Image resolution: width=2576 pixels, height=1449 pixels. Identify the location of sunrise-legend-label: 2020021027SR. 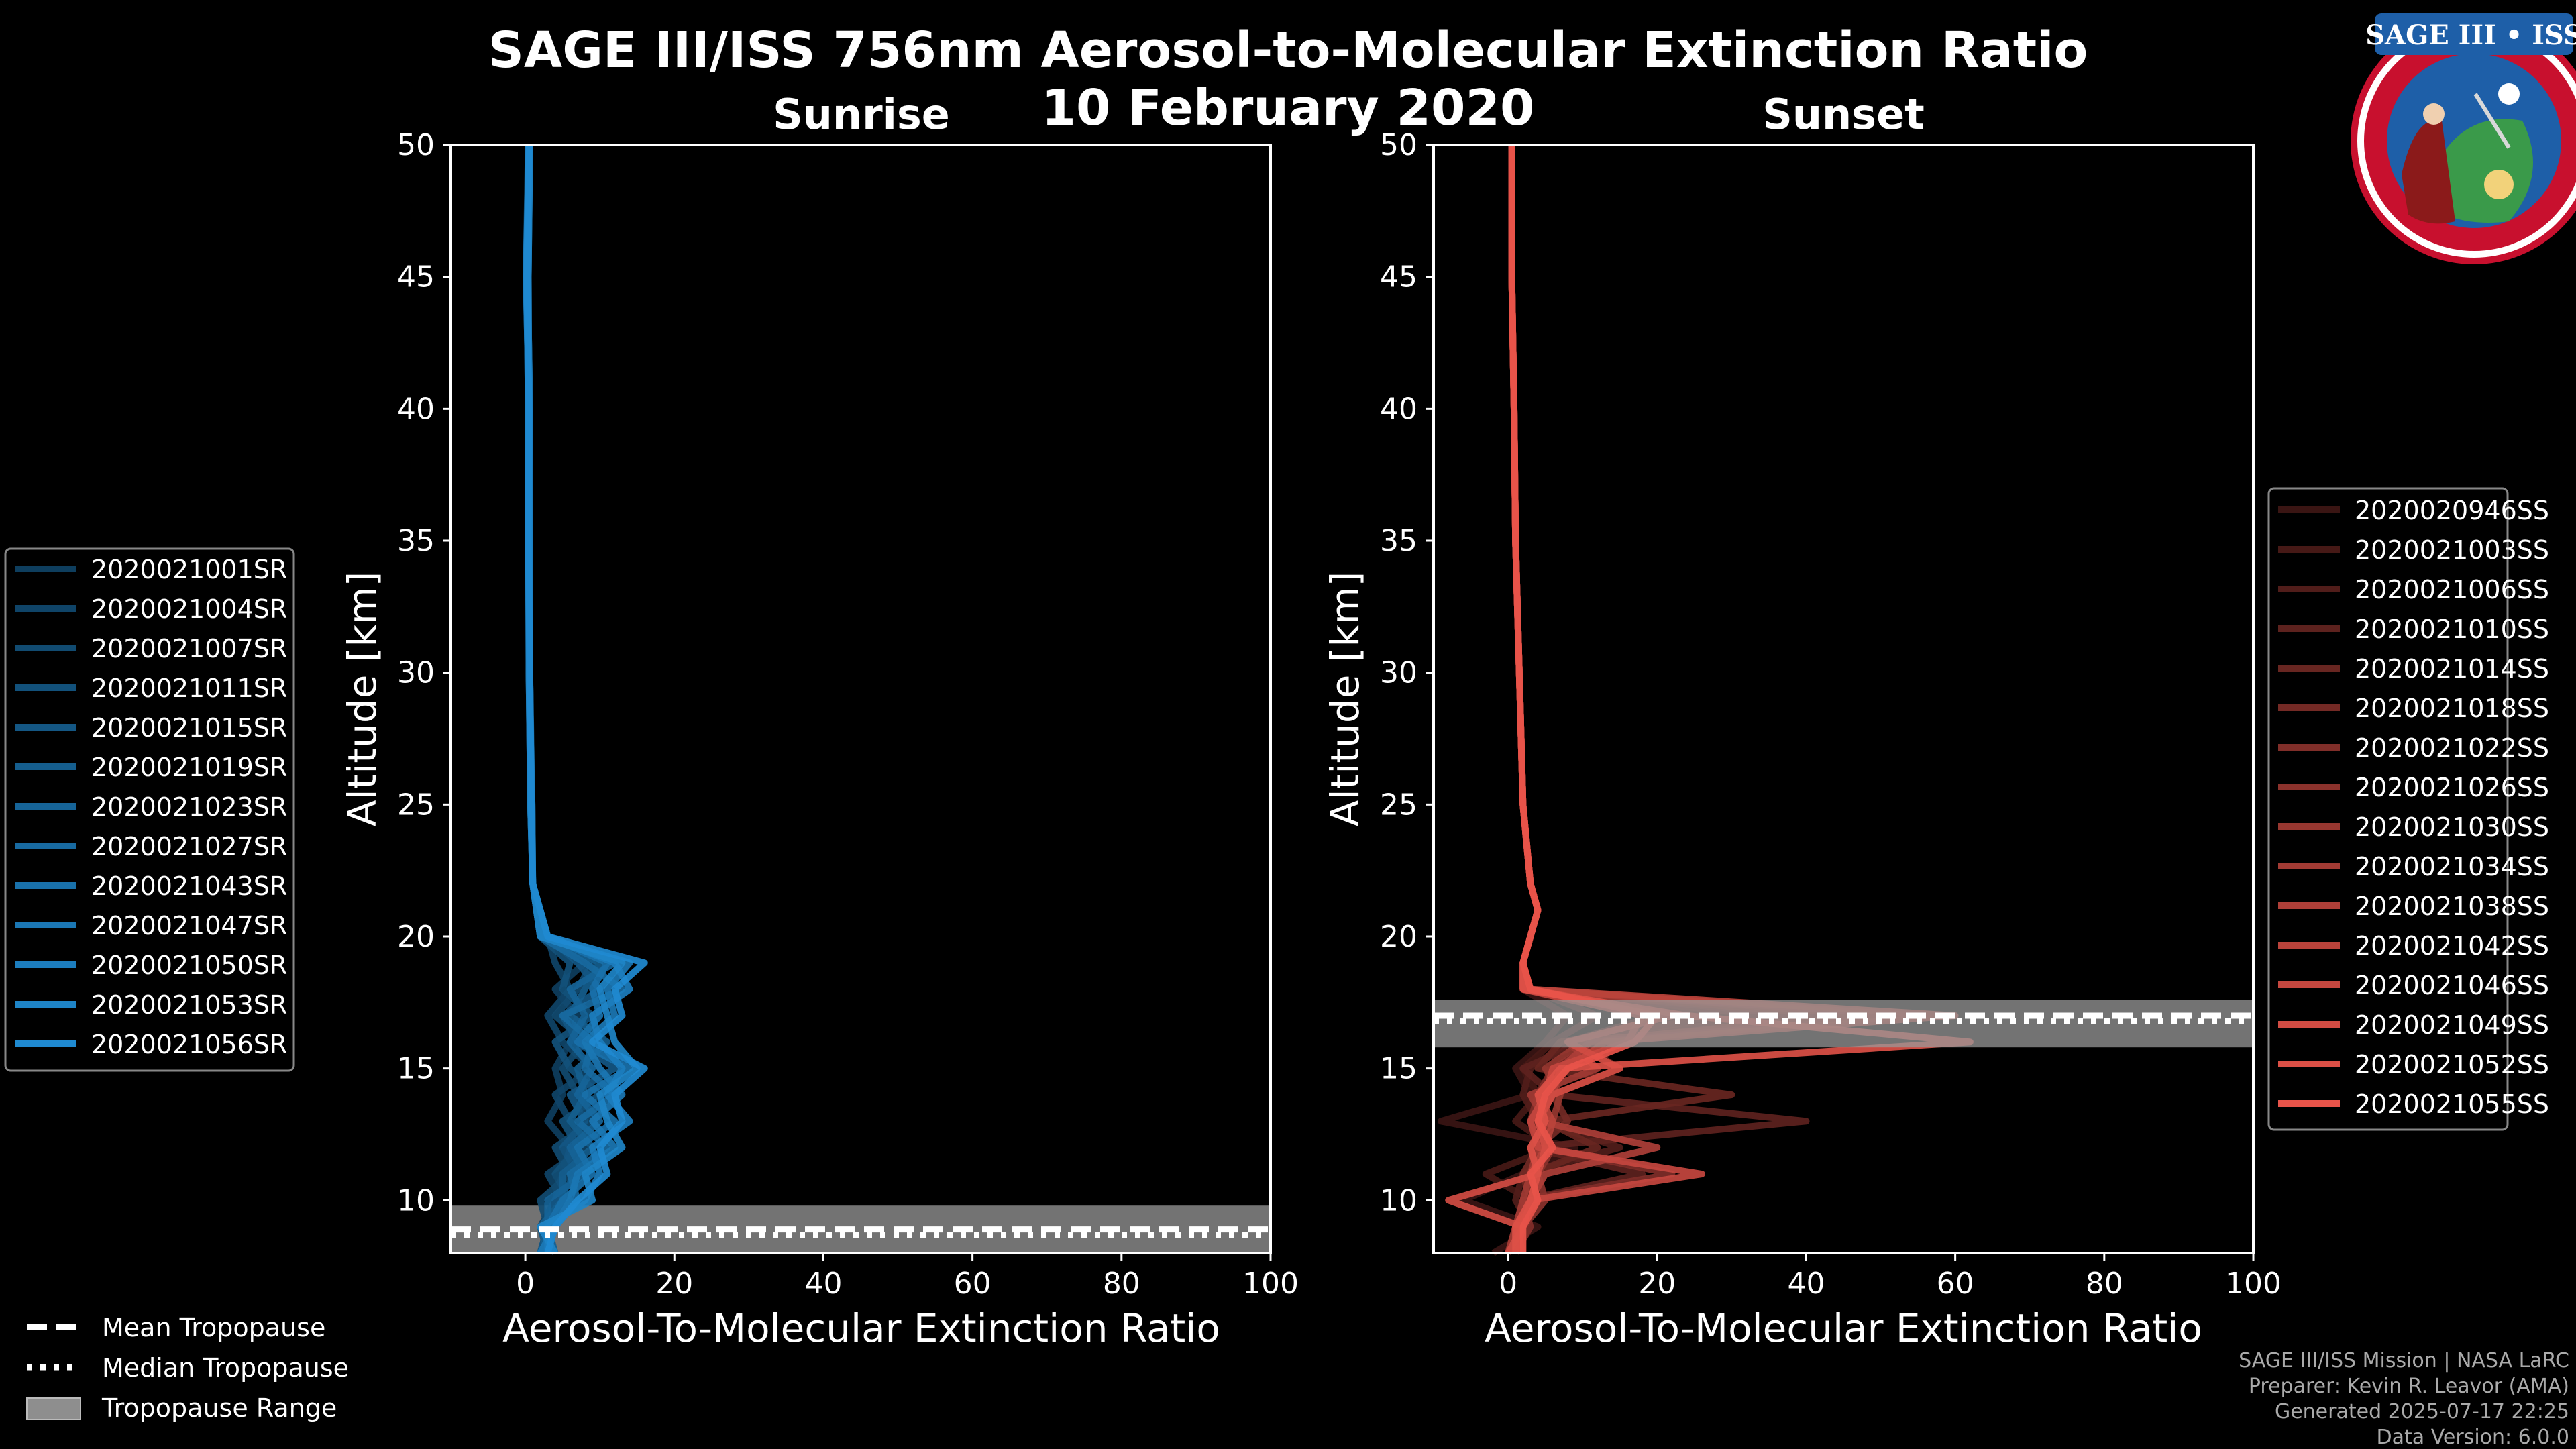
(189, 846).